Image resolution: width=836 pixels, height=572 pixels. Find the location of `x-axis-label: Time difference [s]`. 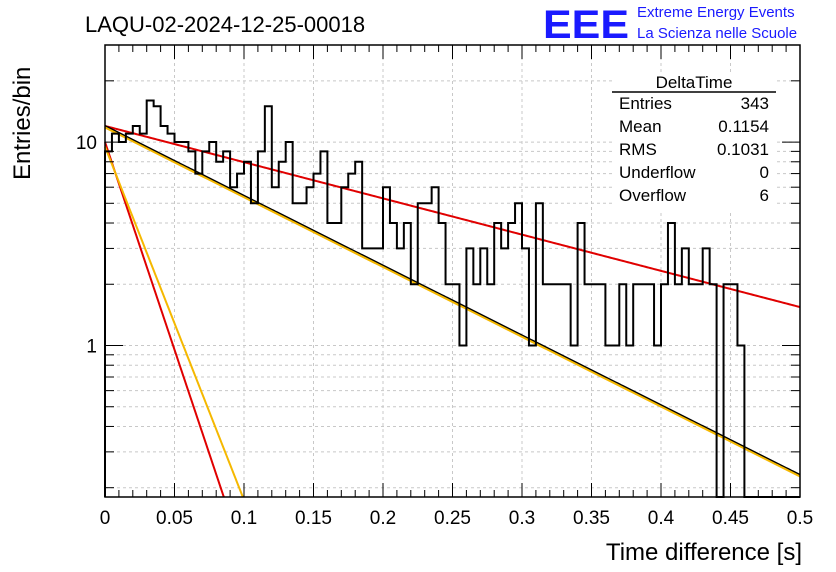

x-axis-label: Time difference [s] is located at coordinates (704, 552).